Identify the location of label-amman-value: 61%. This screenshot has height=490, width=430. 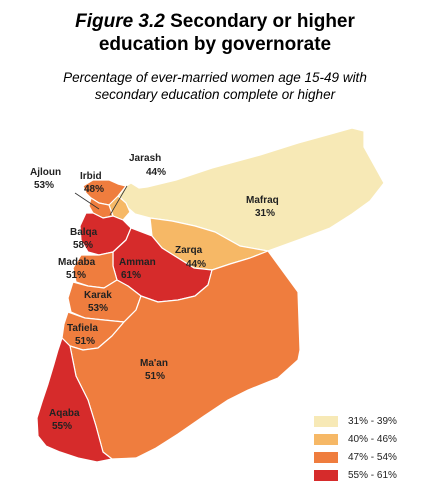
(131, 275).